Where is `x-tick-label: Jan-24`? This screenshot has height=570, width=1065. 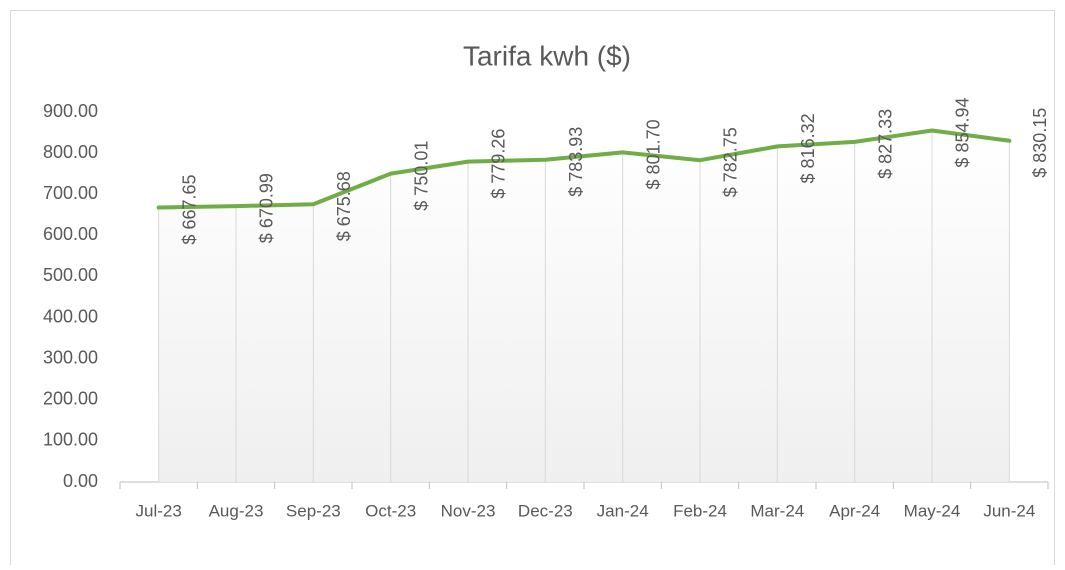 x-tick-label: Jan-24 is located at coordinates (623, 510).